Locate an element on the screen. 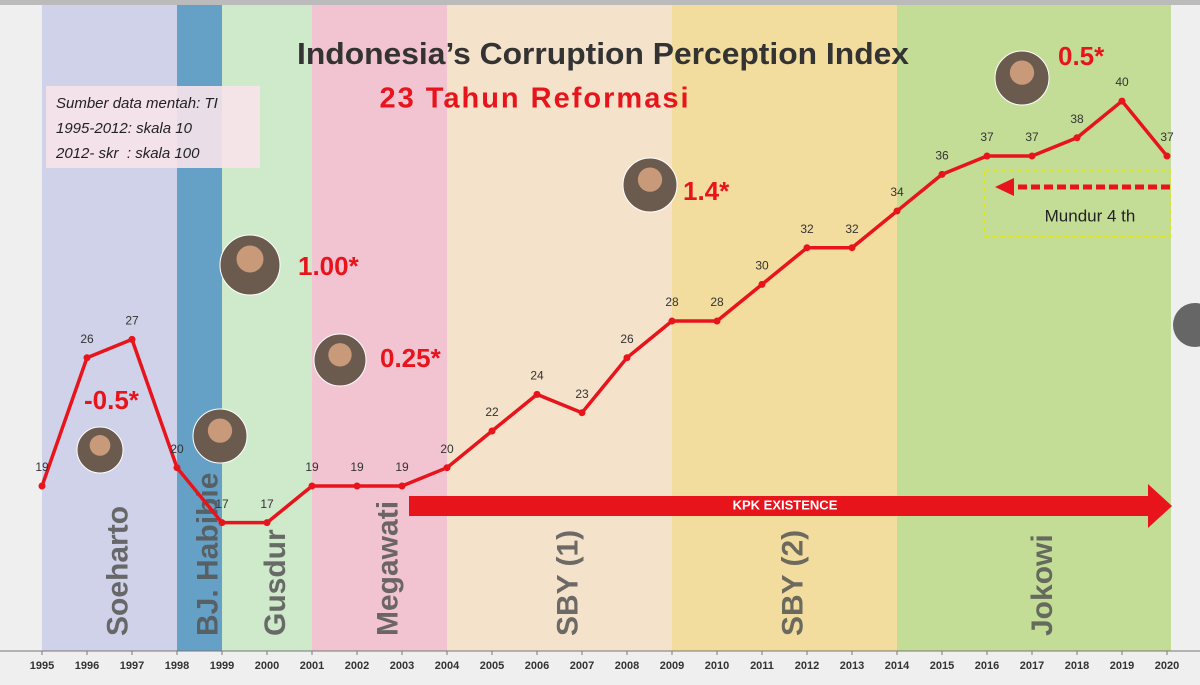 This screenshot has width=1200, height=685. x-tick-label: 2010 is located at coordinates (717, 666).